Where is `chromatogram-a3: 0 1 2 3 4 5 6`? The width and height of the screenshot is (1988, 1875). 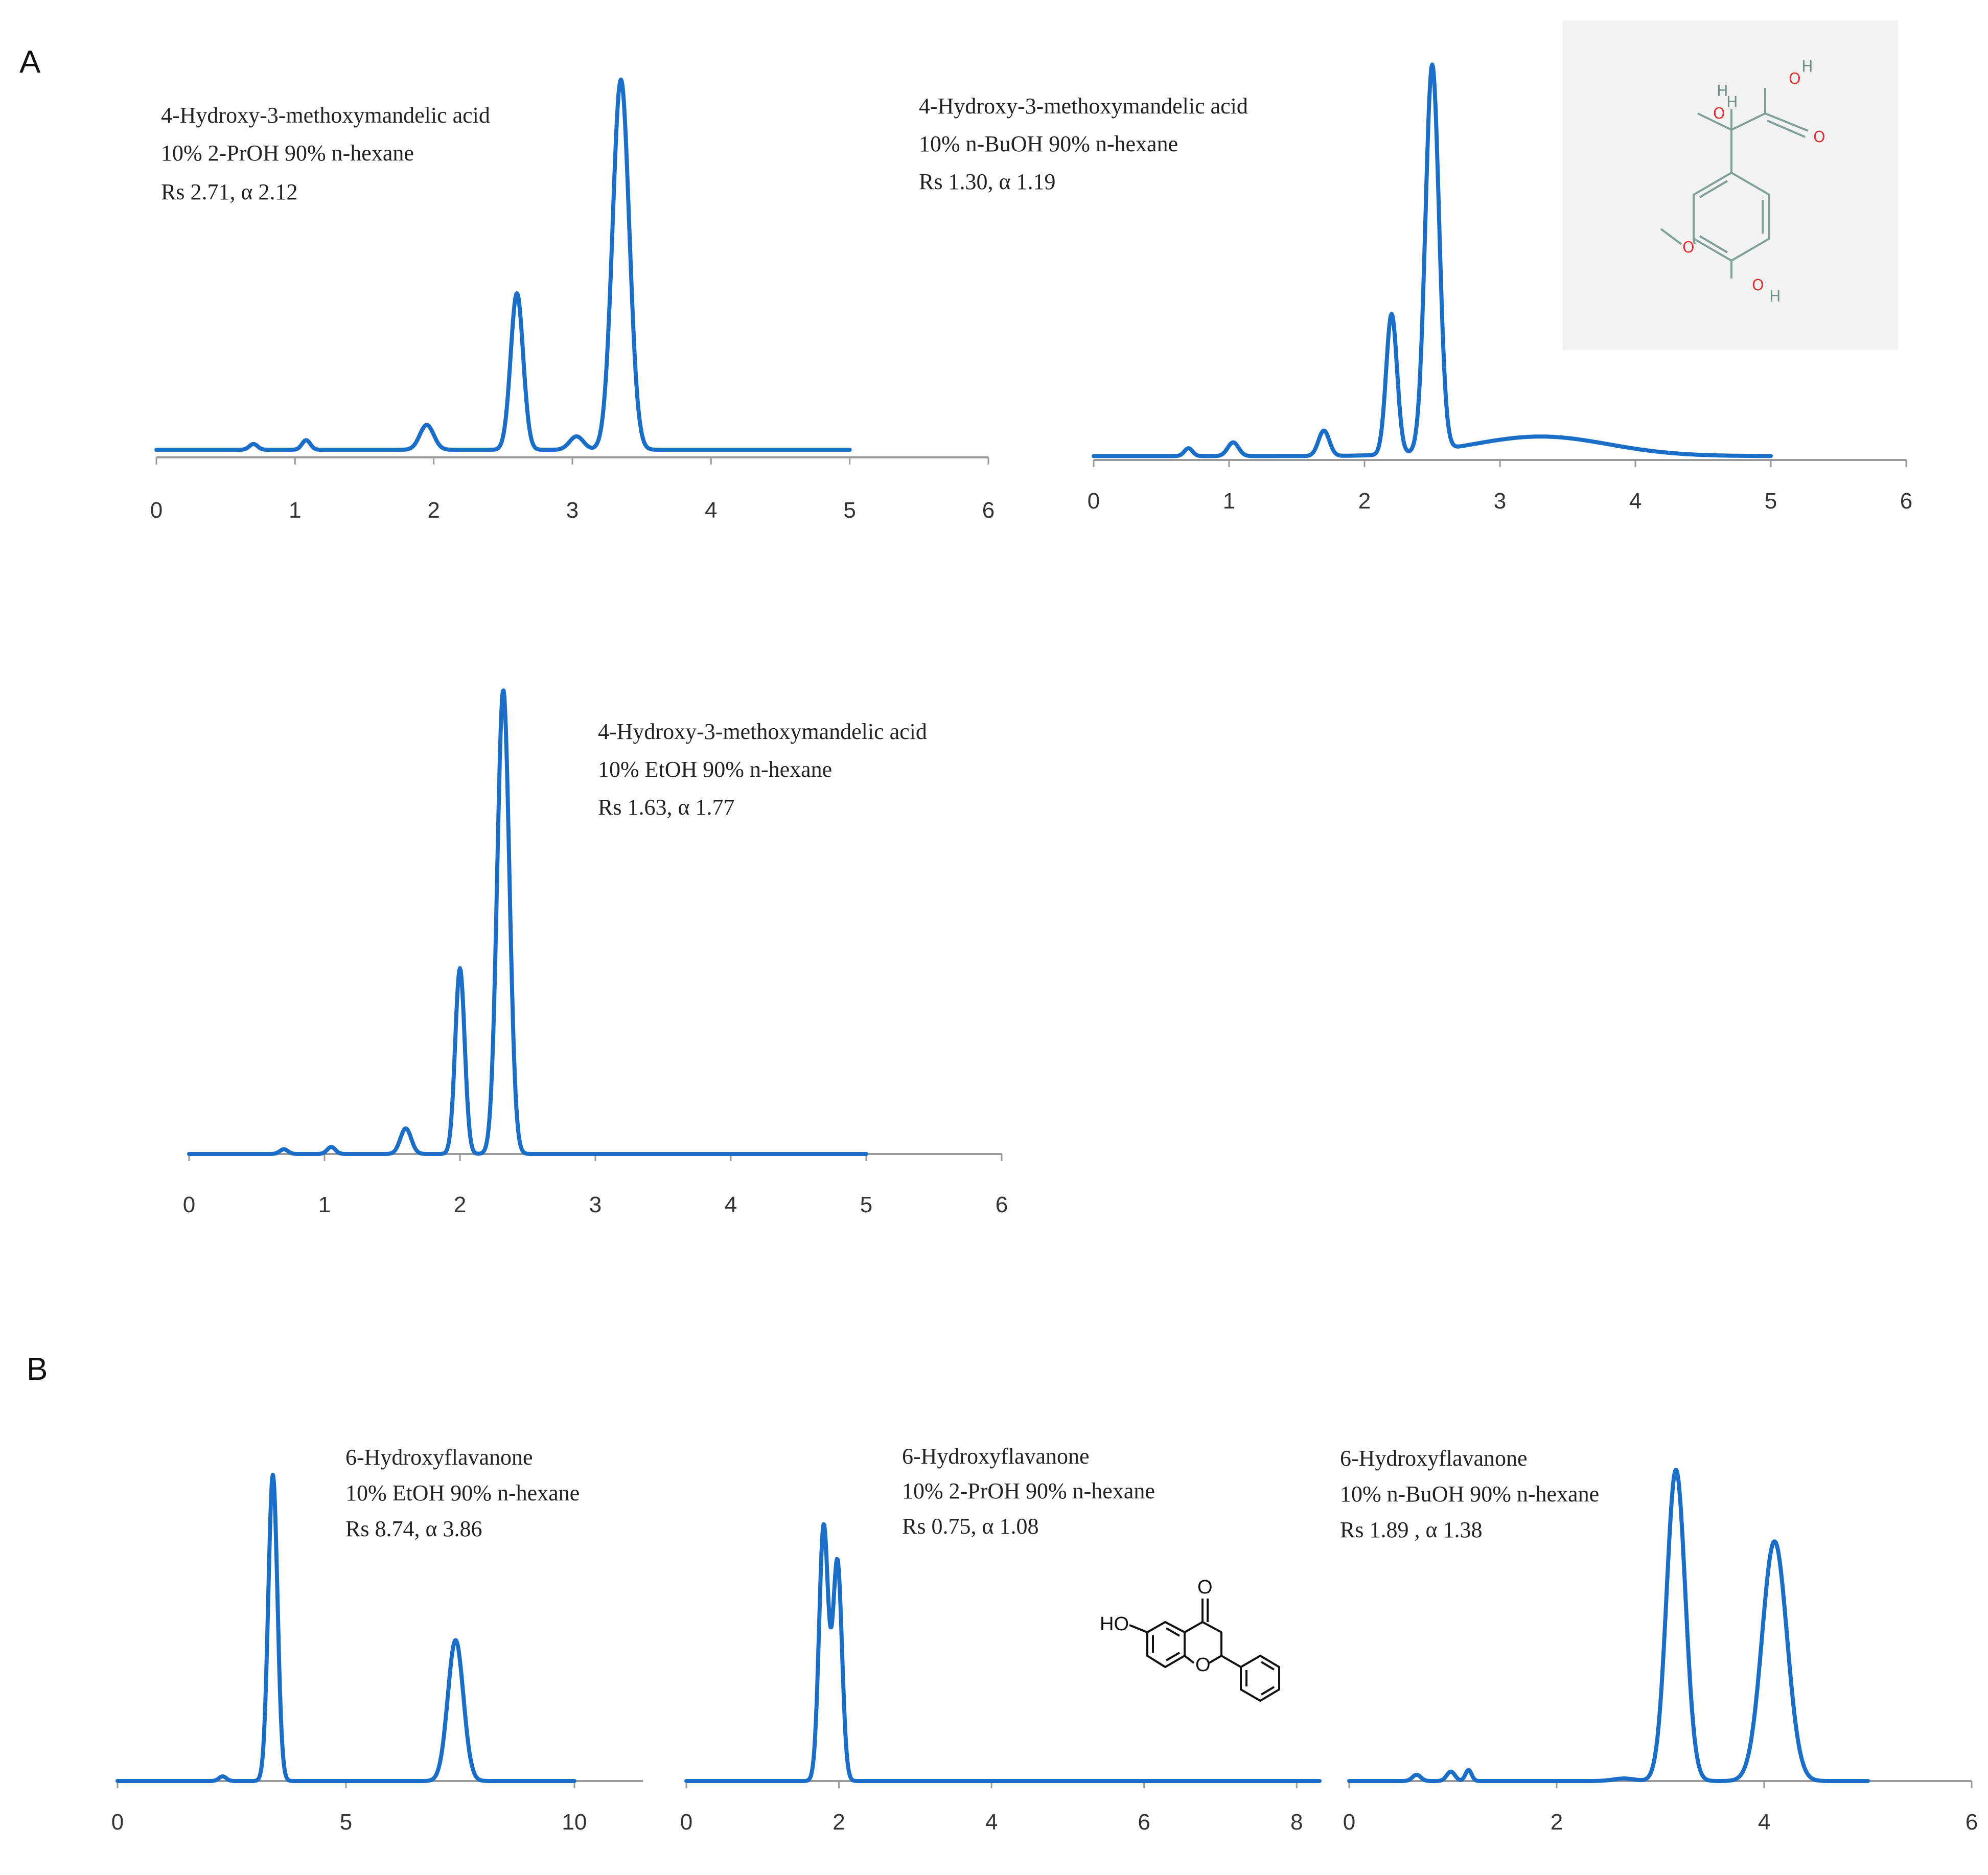
chromatogram-a3: 0 1 2 3 4 5 6 is located at coordinates (595, 952).